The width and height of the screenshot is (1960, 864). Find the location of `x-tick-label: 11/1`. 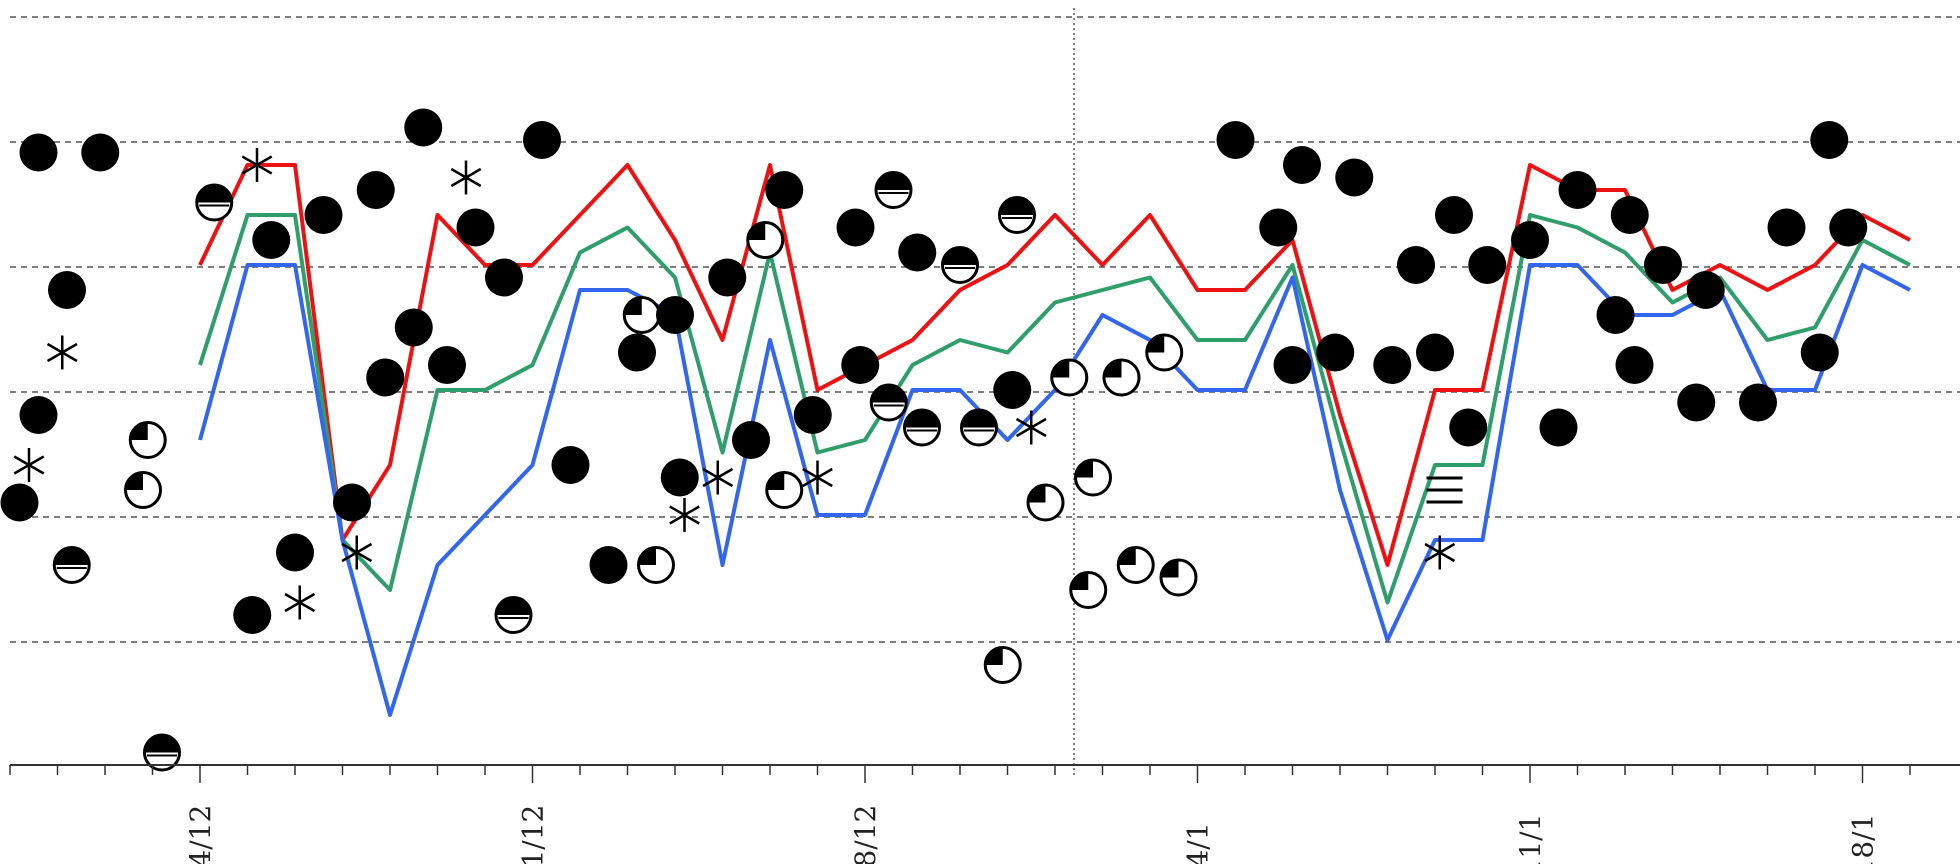

x-tick-label: 11/1 is located at coordinates (1530, 839).